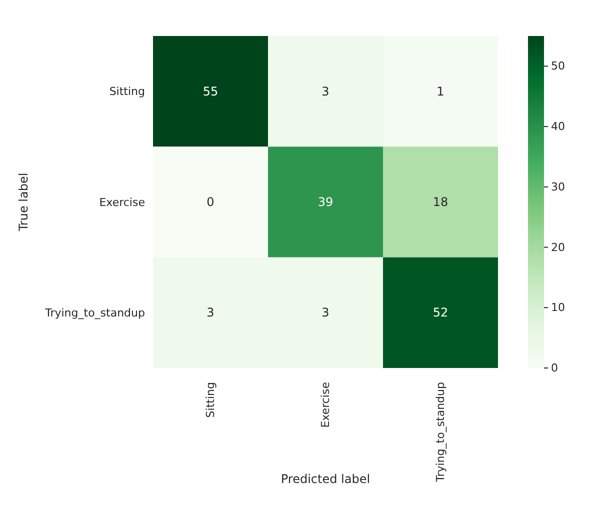 The image size is (593, 507). I want to click on data-label: 52, so click(440, 313).